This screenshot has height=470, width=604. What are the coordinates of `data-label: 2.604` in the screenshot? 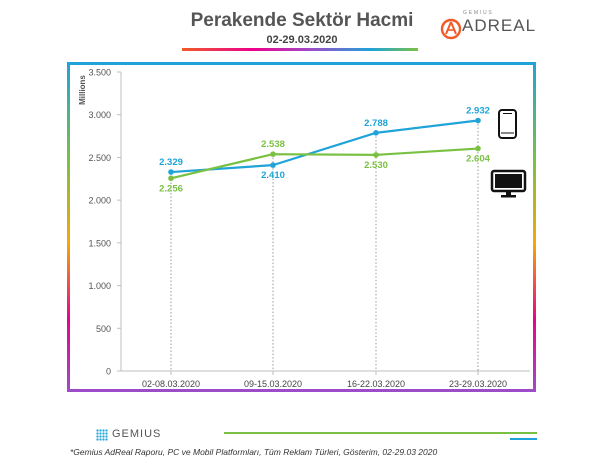 It's located at (478, 159).